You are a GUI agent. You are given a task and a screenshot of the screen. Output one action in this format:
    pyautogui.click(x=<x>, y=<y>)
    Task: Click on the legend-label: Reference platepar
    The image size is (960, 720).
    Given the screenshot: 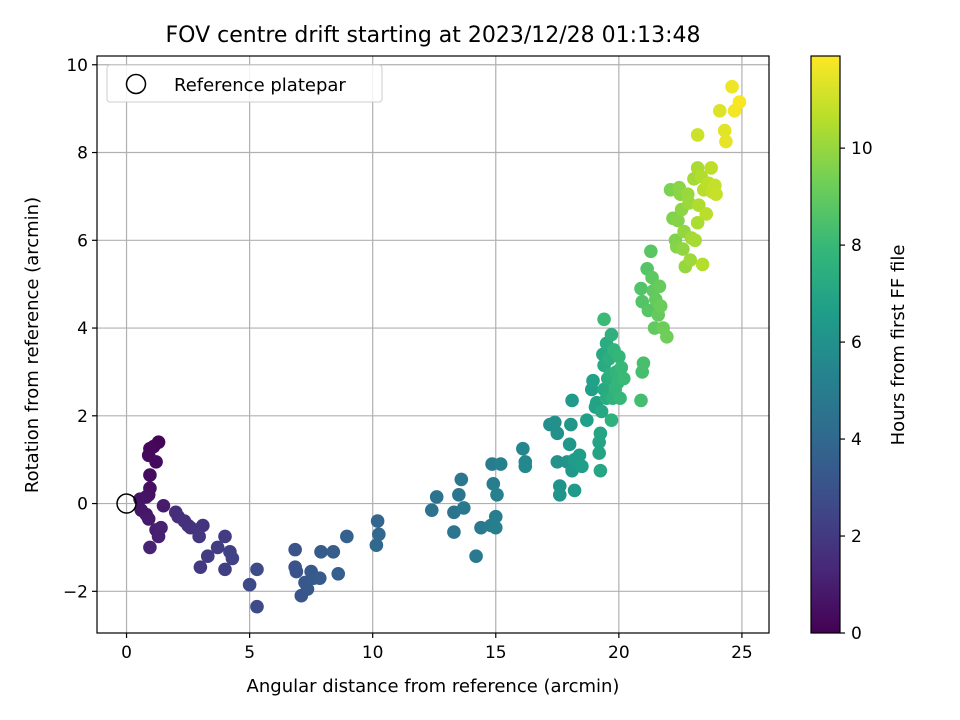 What is the action you would take?
    pyautogui.click(x=260, y=85)
    